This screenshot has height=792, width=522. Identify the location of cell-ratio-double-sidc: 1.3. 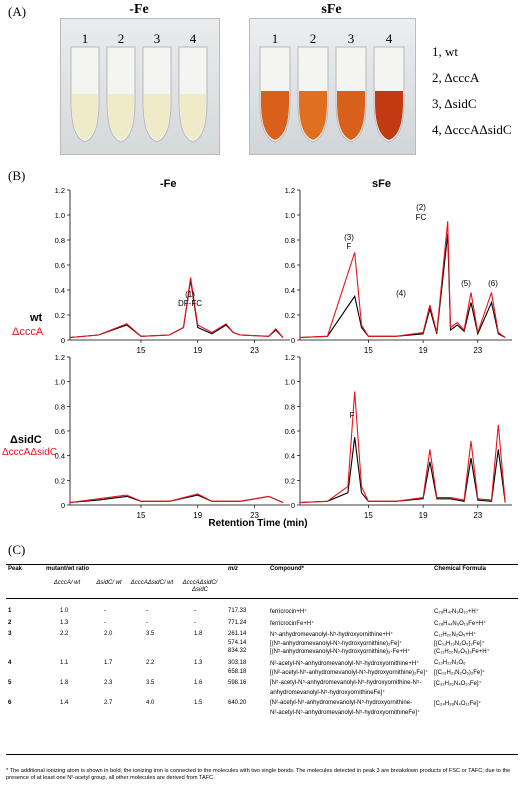
(198, 663).